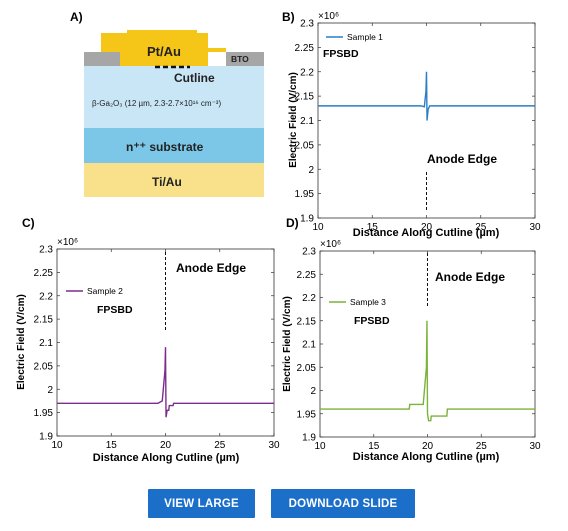 This screenshot has height=531, width=568. I want to click on panel-label-d: D), so click(292, 223).